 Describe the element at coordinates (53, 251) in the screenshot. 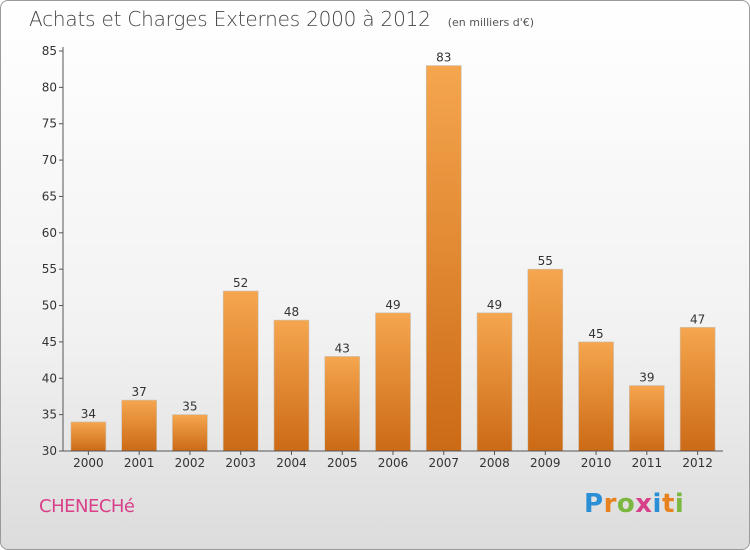

I see `y-axis: 30 35 40 45 50 55 60 65 70 75 80 85` at that location.